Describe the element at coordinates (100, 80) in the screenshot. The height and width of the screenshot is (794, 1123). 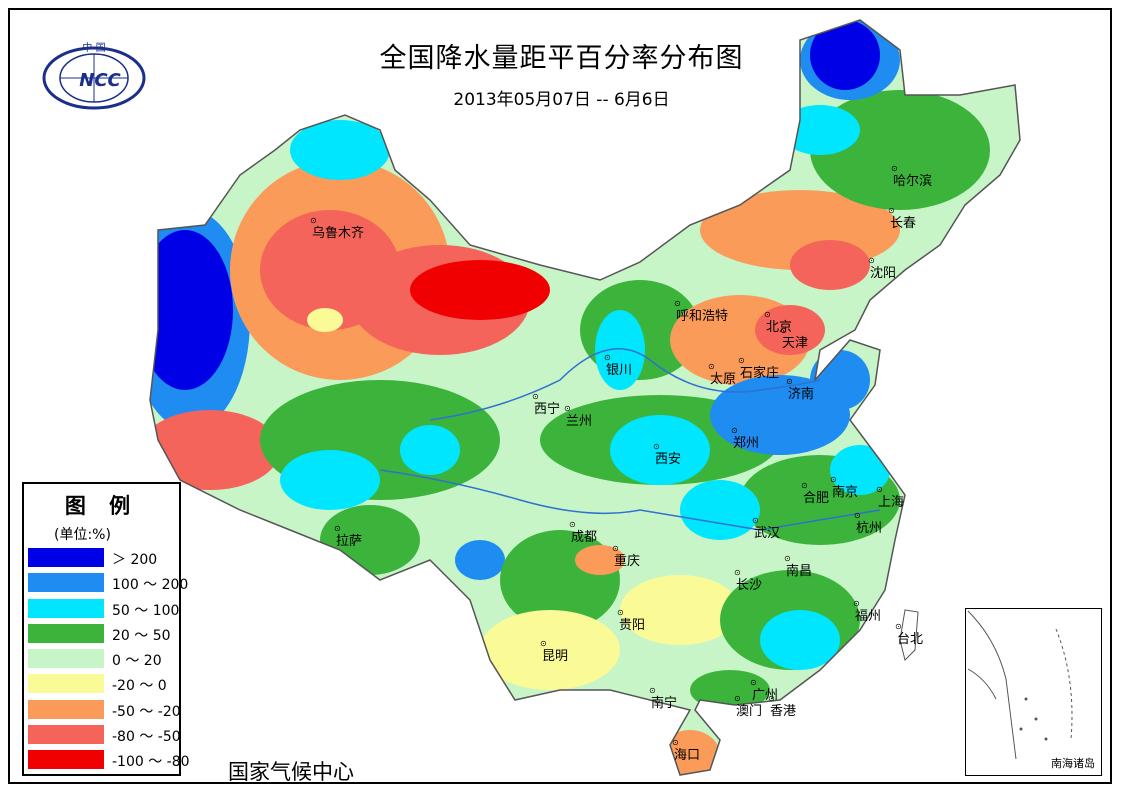
I see `logo-center-text: NCC` at that location.